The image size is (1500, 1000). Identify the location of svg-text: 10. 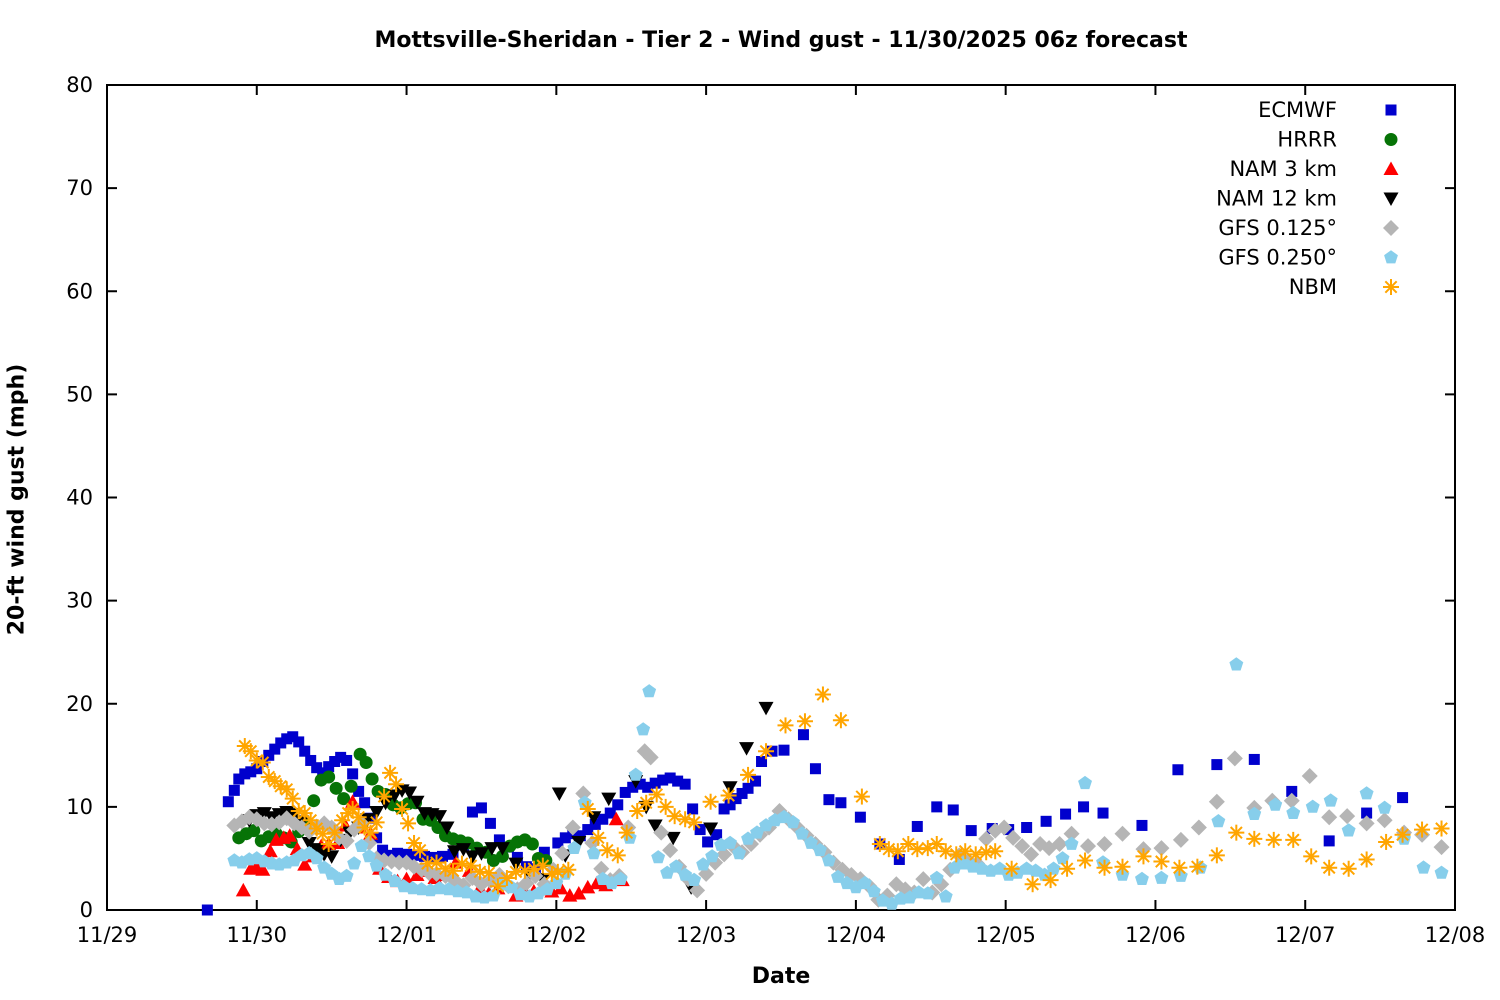
(79, 807).